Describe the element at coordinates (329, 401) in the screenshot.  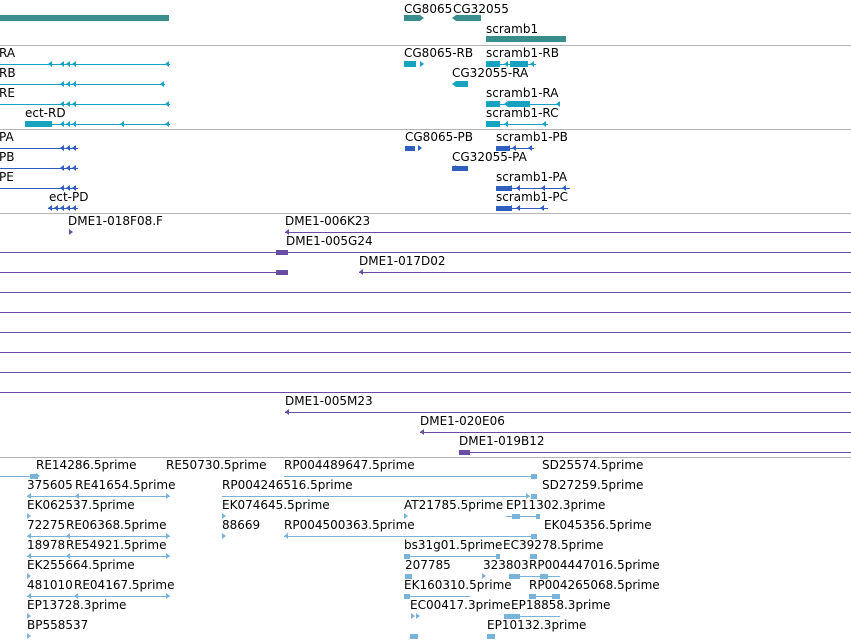
I see `clone-label: DME1-005M23` at that location.